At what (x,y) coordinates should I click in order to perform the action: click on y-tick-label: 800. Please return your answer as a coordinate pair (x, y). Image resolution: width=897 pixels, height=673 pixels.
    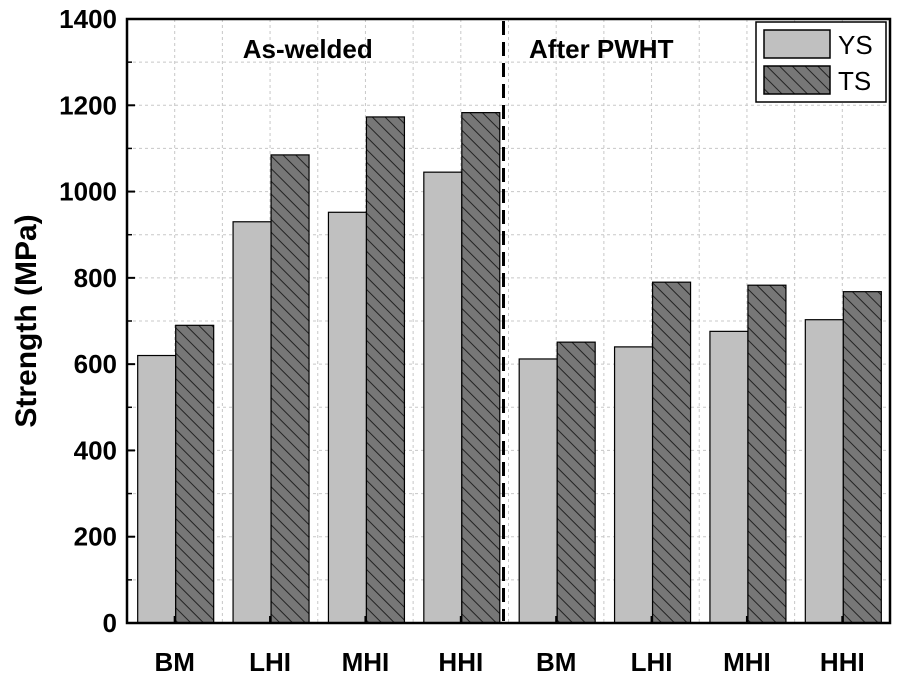
    Looking at the image, I should click on (95, 278).